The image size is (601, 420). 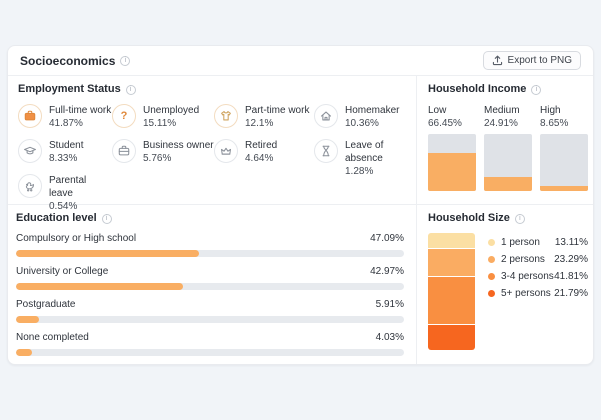 What do you see at coordinates (497, 60) in the screenshot?
I see `export-icon` at bounding box center [497, 60].